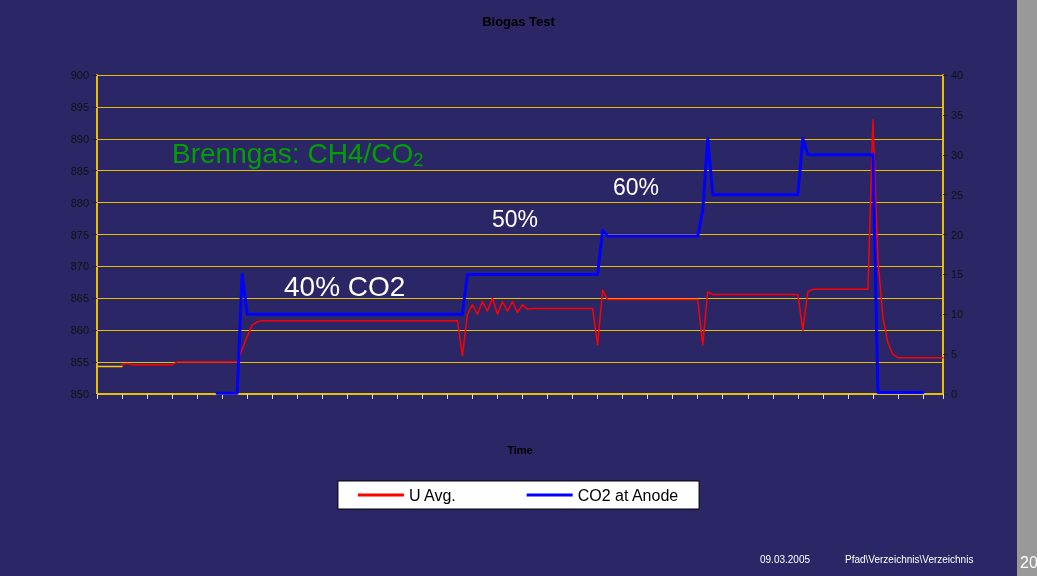 The image size is (1037, 576). What do you see at coordinates (957, 314) in the screenshot?
I see `y2-tick-label: 10` at bounding box center [957, 314].